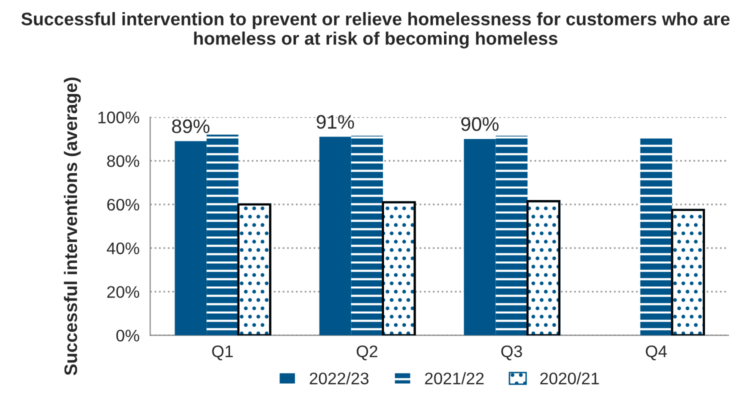 This screenshot has height=404, width=751. I want to click on legend-label: 2022/23, so click(339, 378).